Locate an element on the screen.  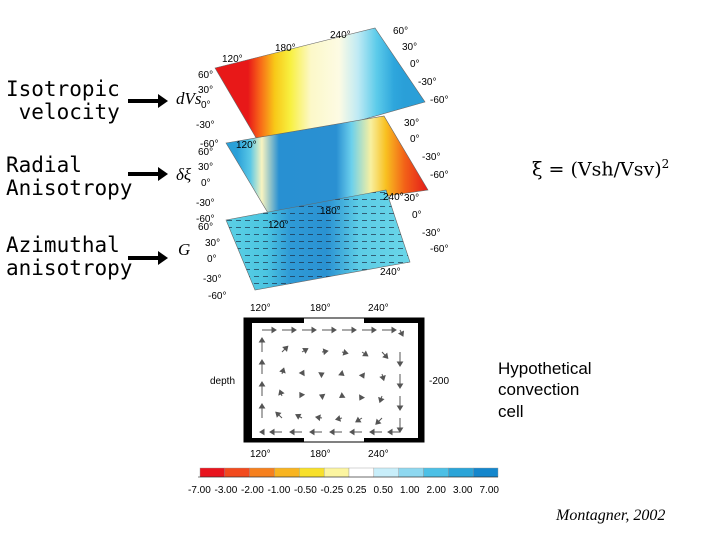
colorbar-tick-label: 0.25 is located at coordinates (357, 490).